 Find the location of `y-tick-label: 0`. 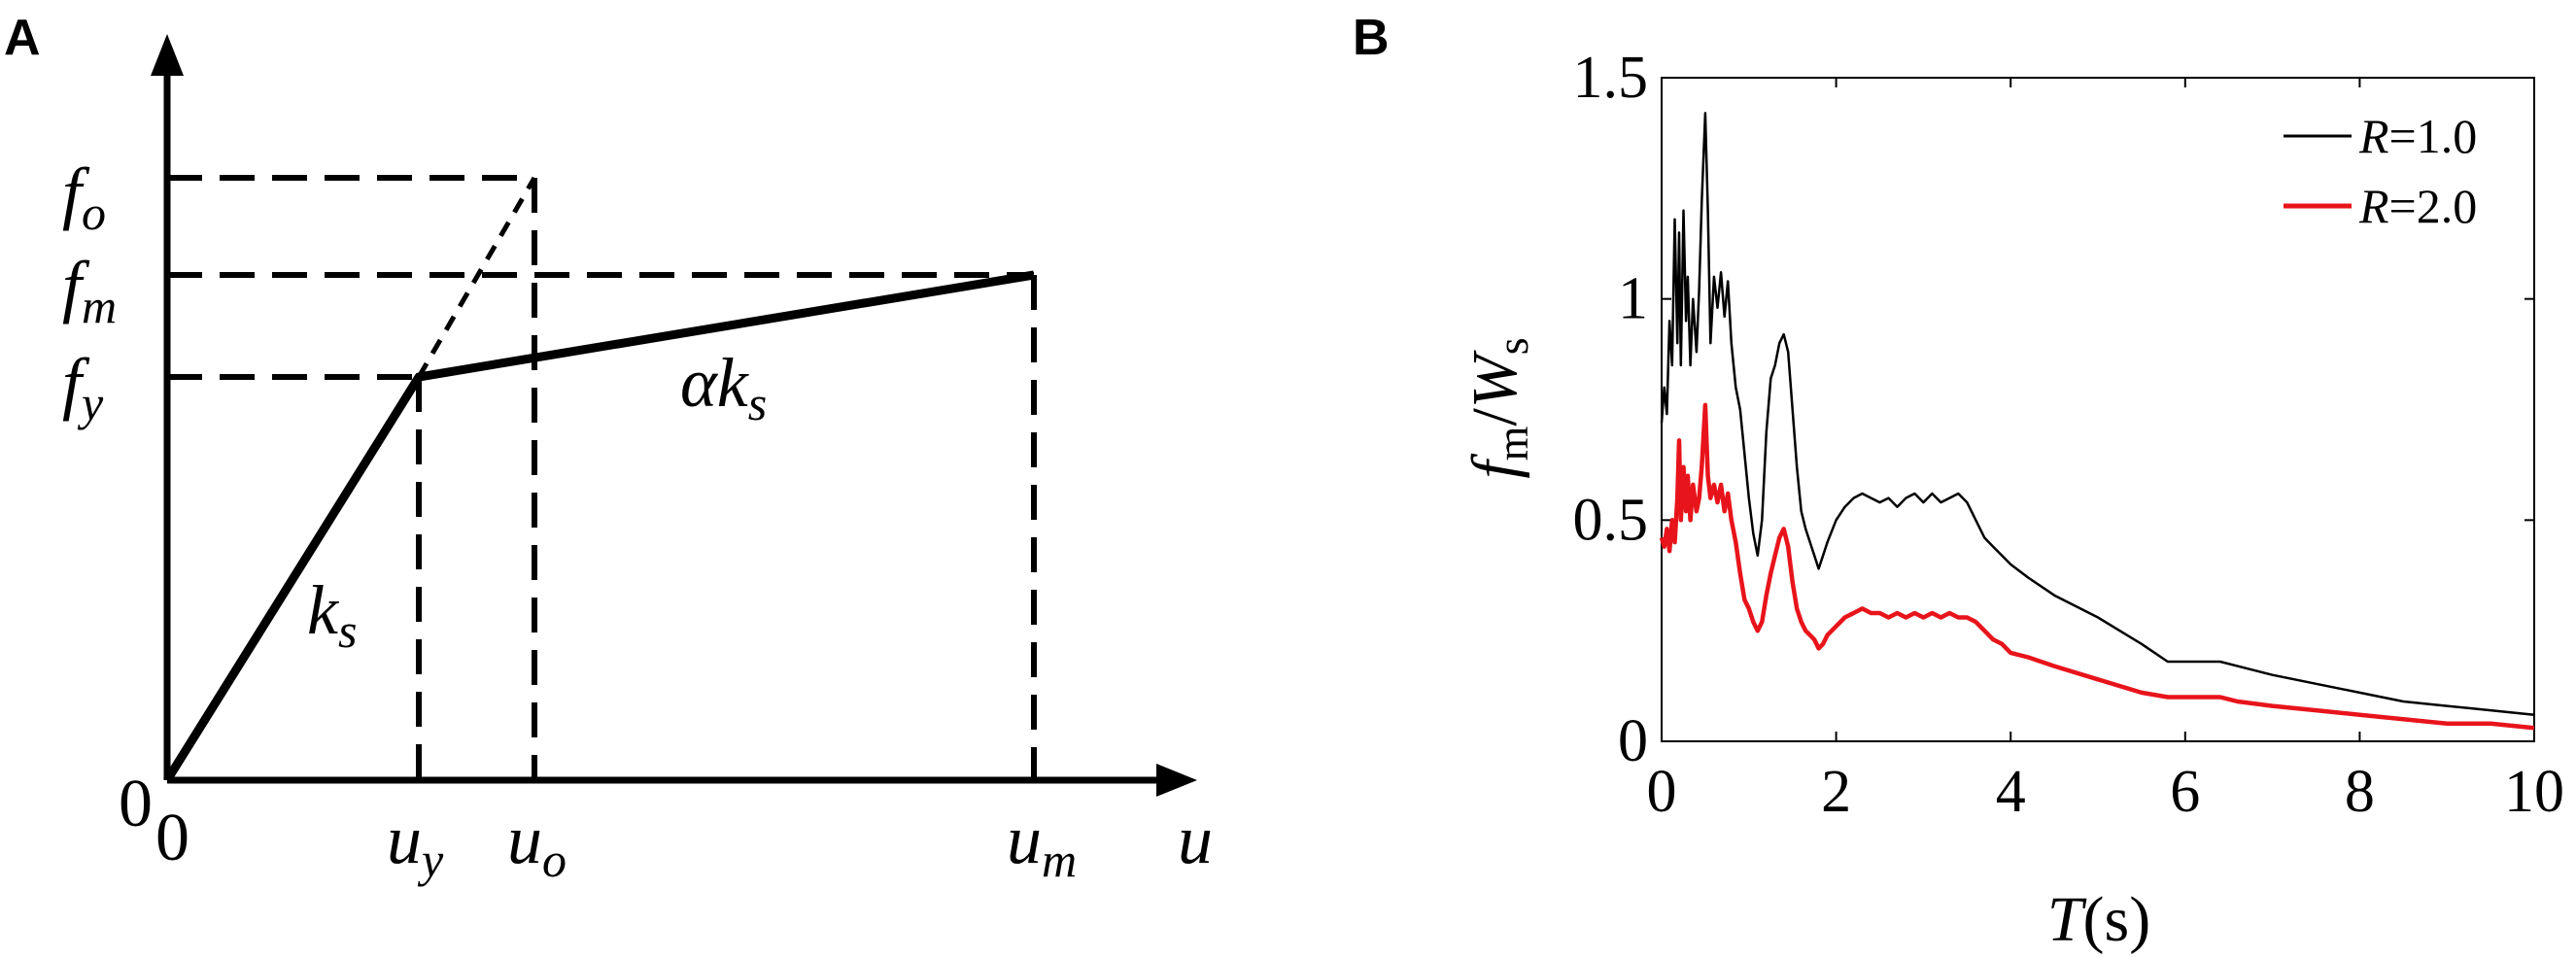

y-tick-label: 0 is located at coordinates (1633, 741).